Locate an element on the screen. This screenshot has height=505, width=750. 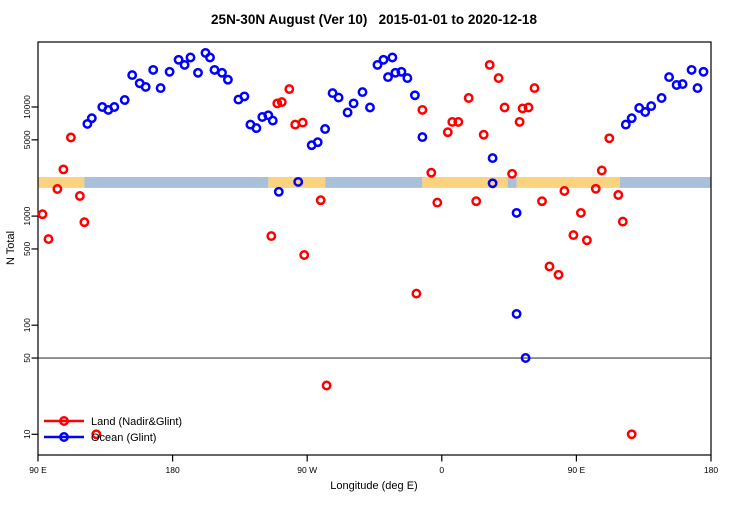
y-tick-label: 5000 is located at coordinates (27, 139).